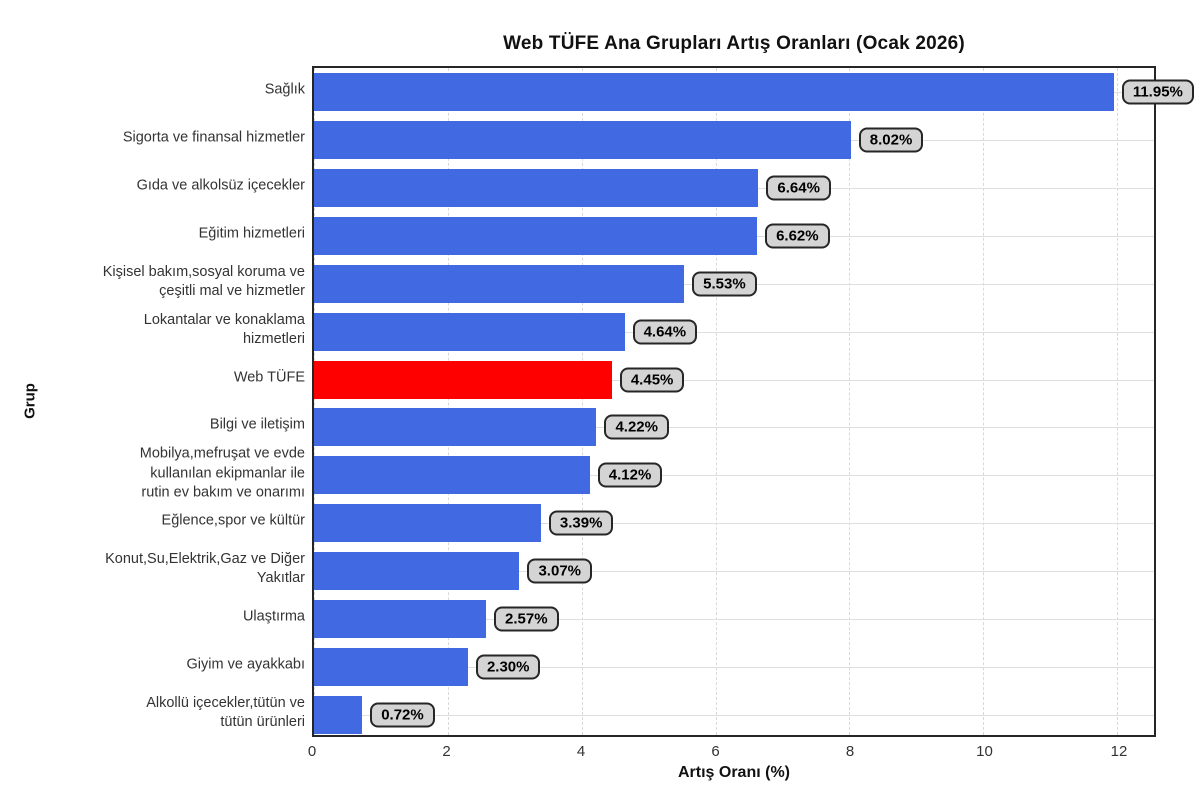  What do you see at coordinates (213, 137) in the screenshot?
I see `category-label: Sigorta ve finansal hizmetler` at bounding box center [213, 137].